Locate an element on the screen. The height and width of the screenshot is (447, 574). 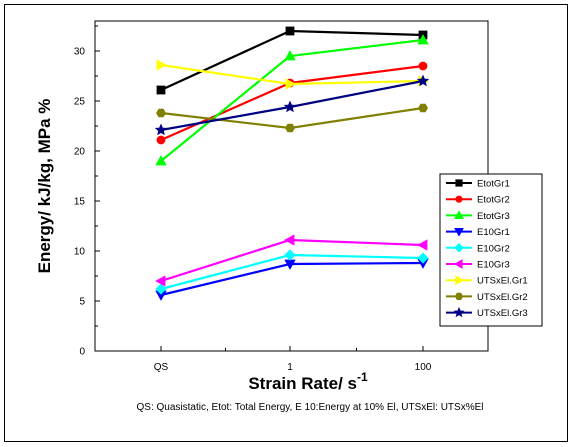
x-axis-title: Strain Rate/ s-1 is located at coordinates (308, 381).